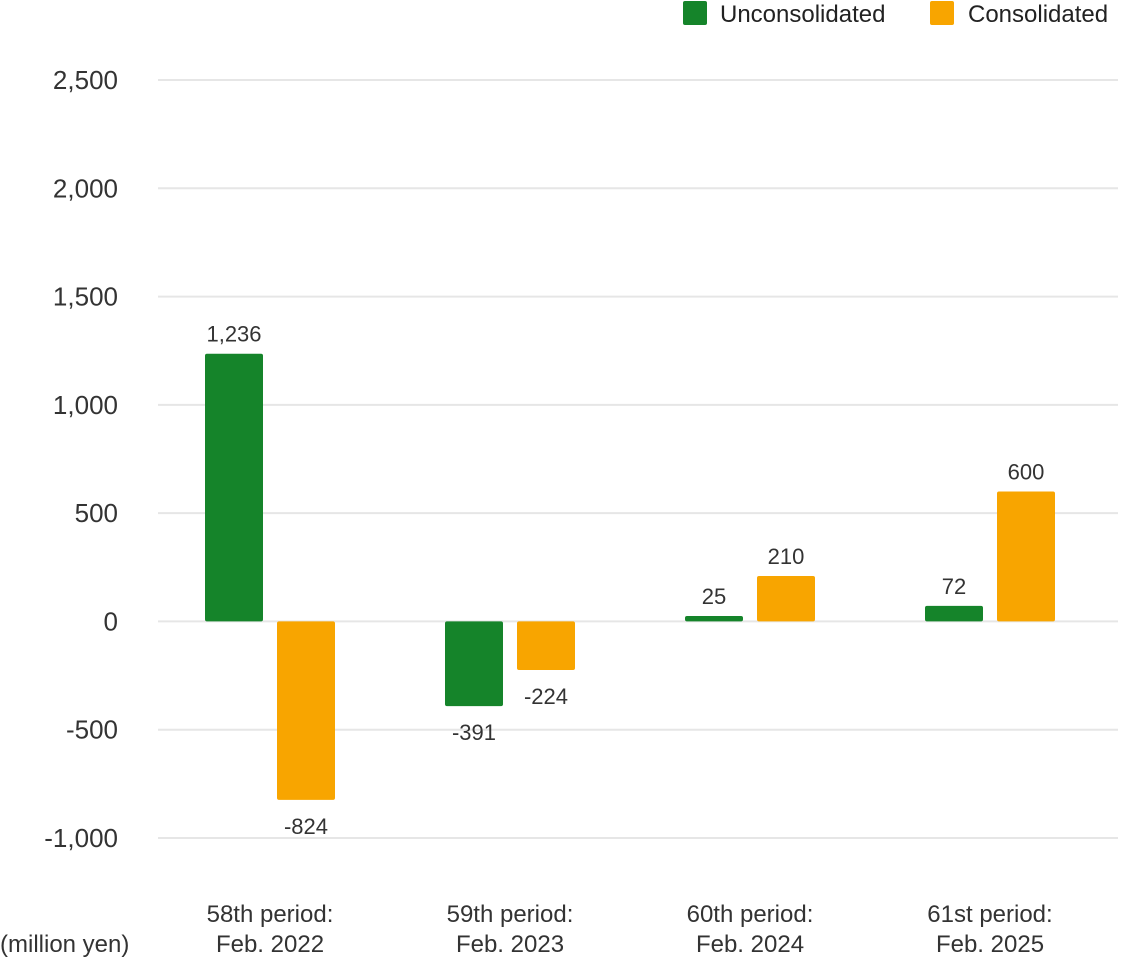  I want to click on y-tick-label: 500, so click(96, 513).